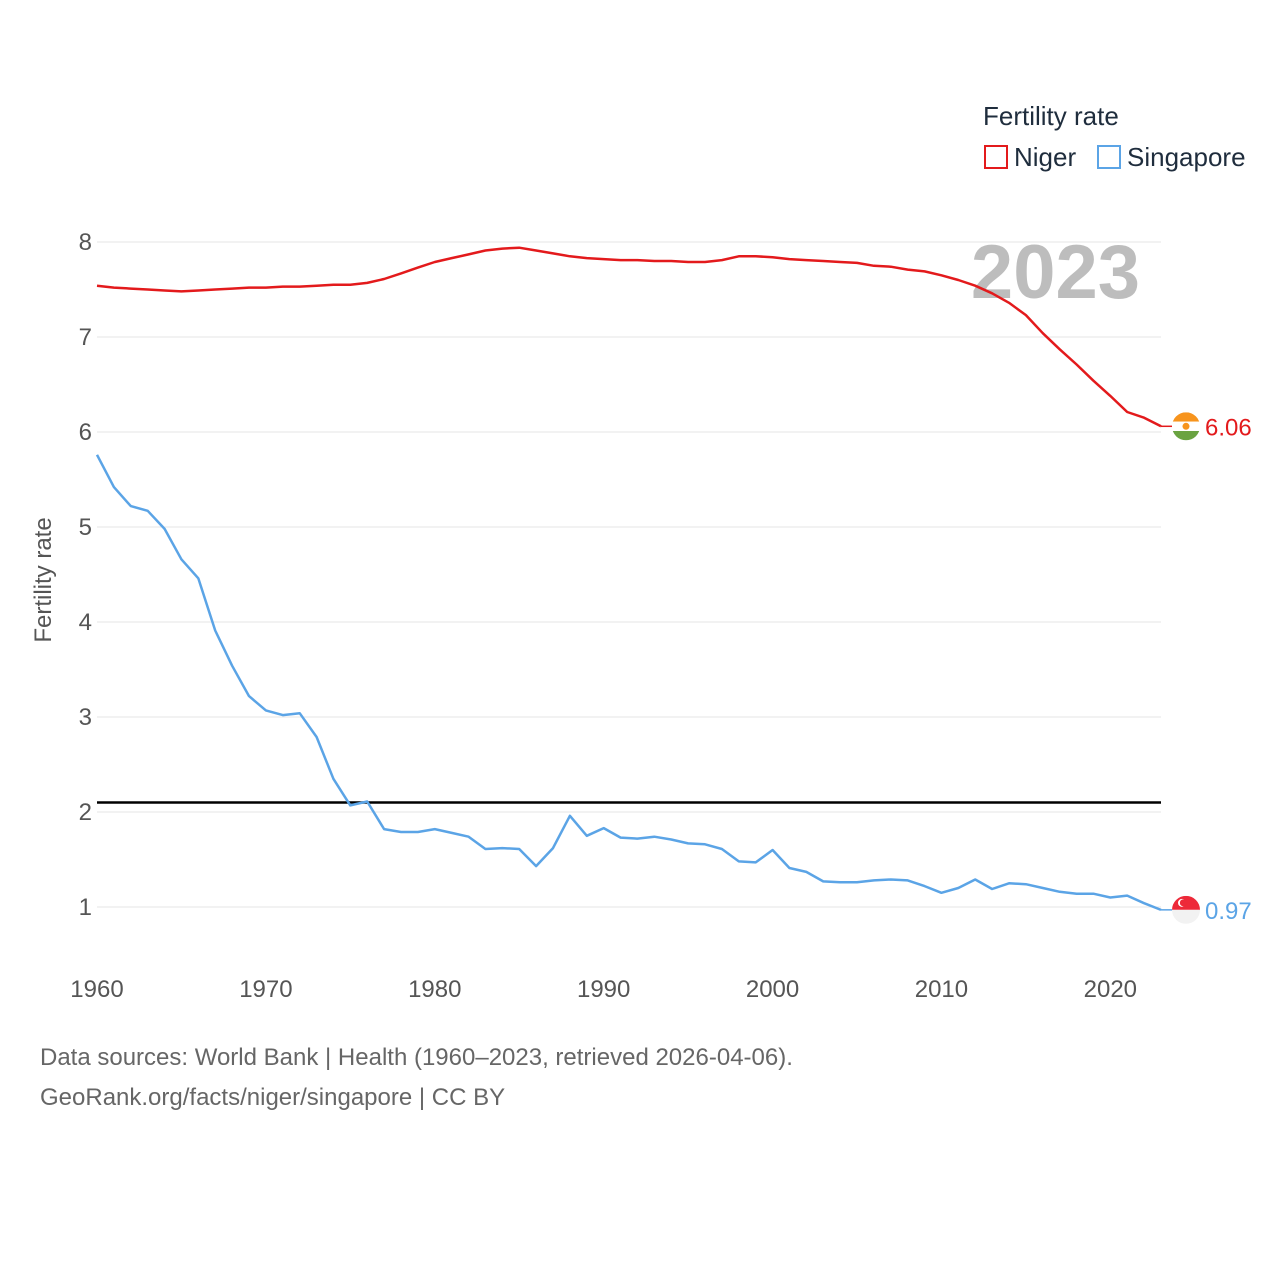 This screenshot has height=1280, width=1280. What do you see at coordinates (772, 989) in the screenshot?
I see `x-tick-label-2000: 2000` at bounding box center [772, 989].